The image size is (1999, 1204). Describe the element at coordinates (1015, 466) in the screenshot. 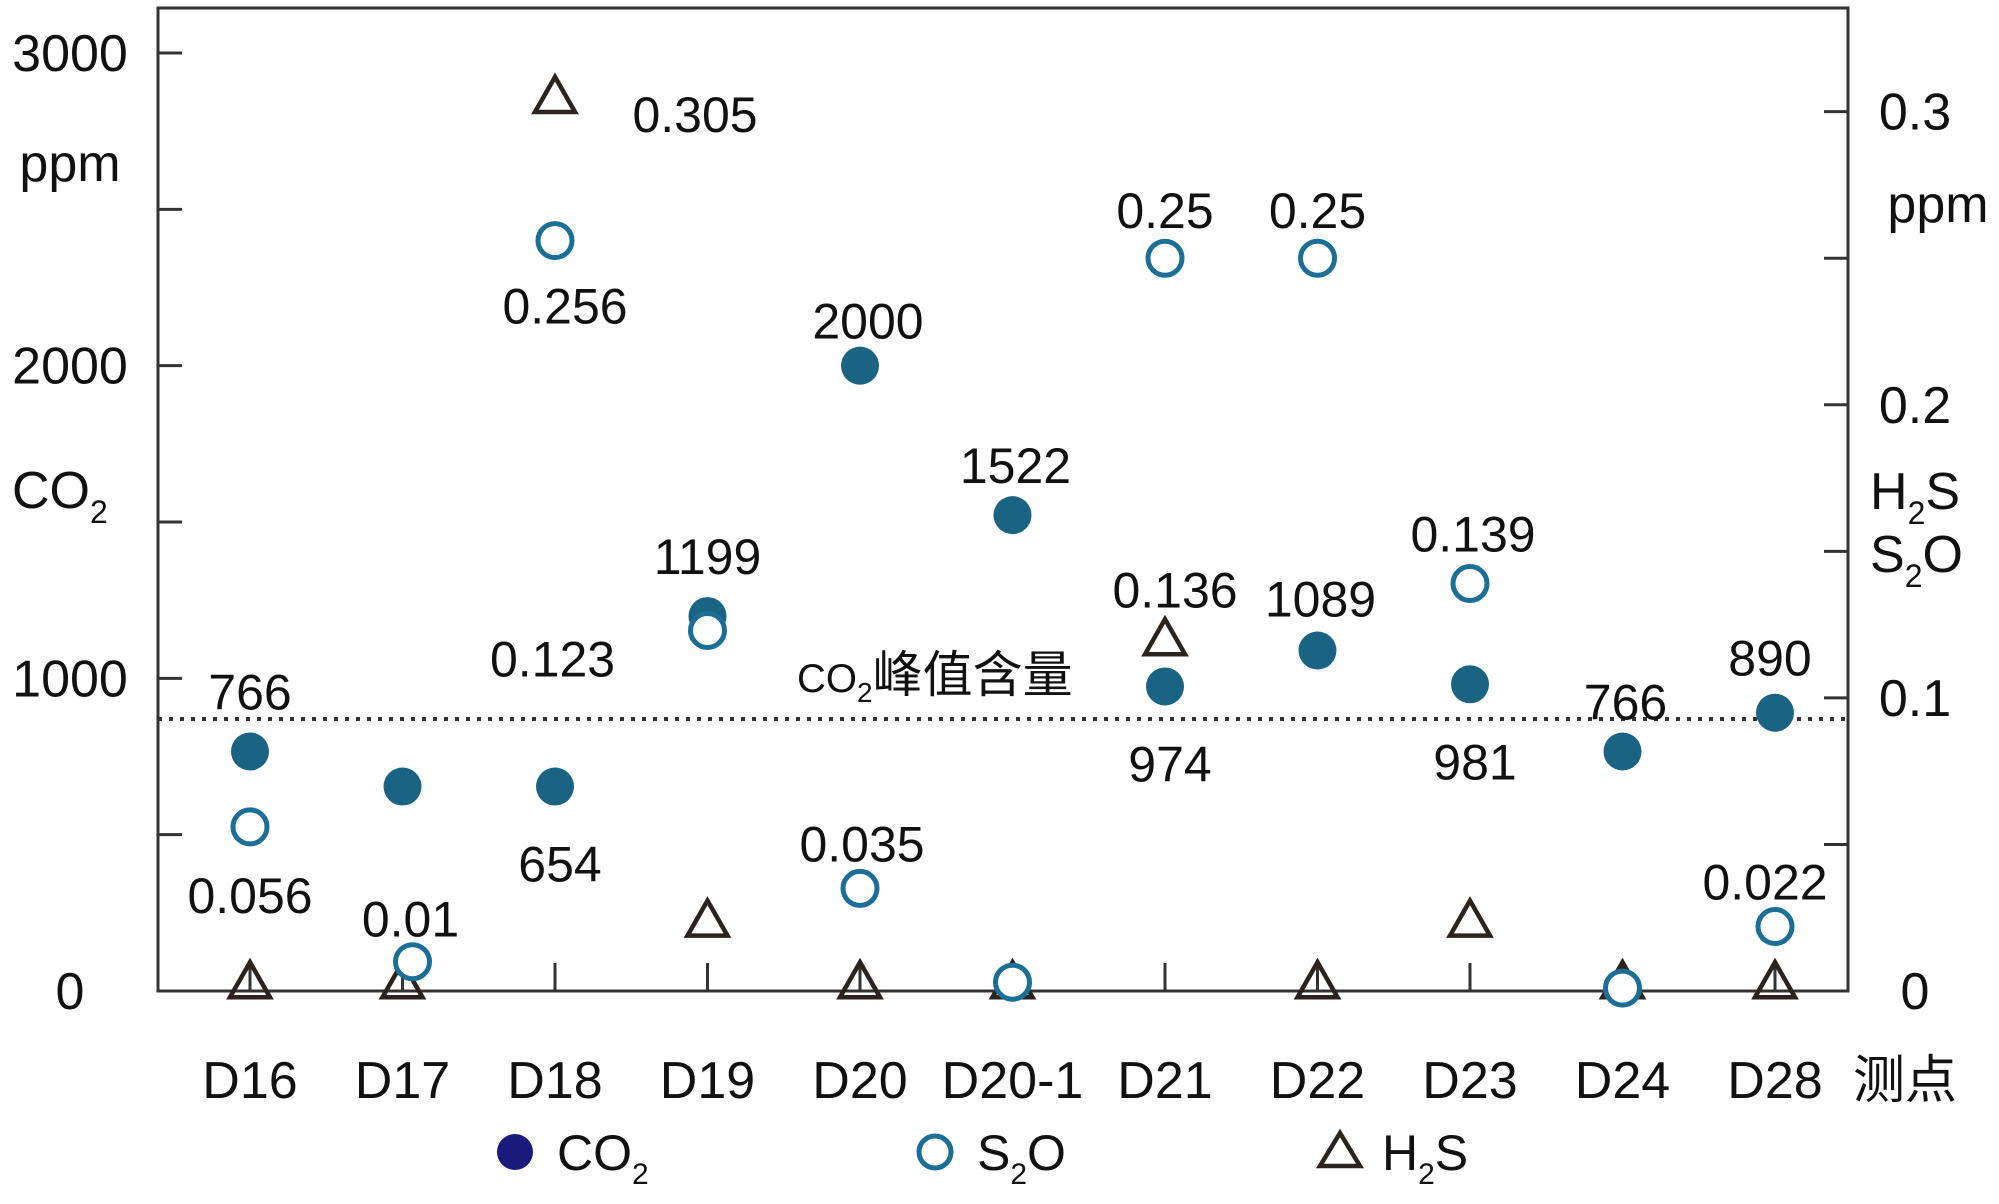

I see `co2-data-label: 1522` at that location.